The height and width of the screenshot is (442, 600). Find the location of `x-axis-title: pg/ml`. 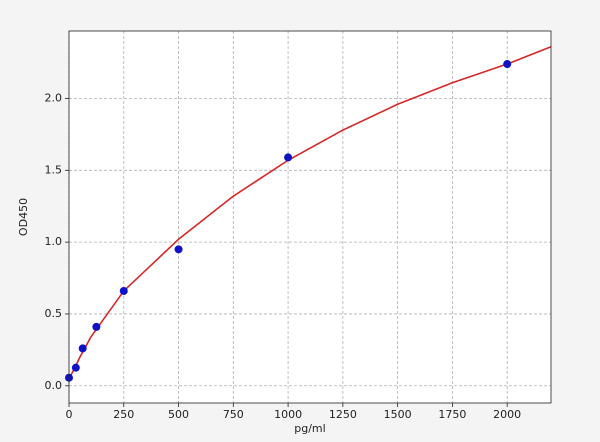

x-axis-title: pg/ml is located at coordinates (309, 428).